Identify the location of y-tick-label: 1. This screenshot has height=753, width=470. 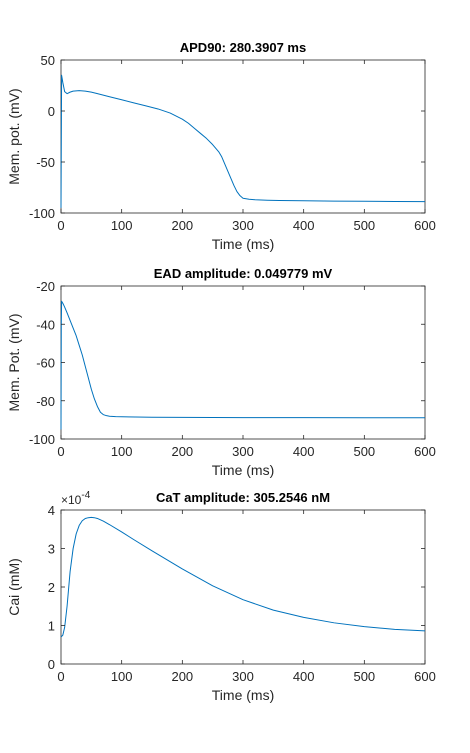
(51, 626).